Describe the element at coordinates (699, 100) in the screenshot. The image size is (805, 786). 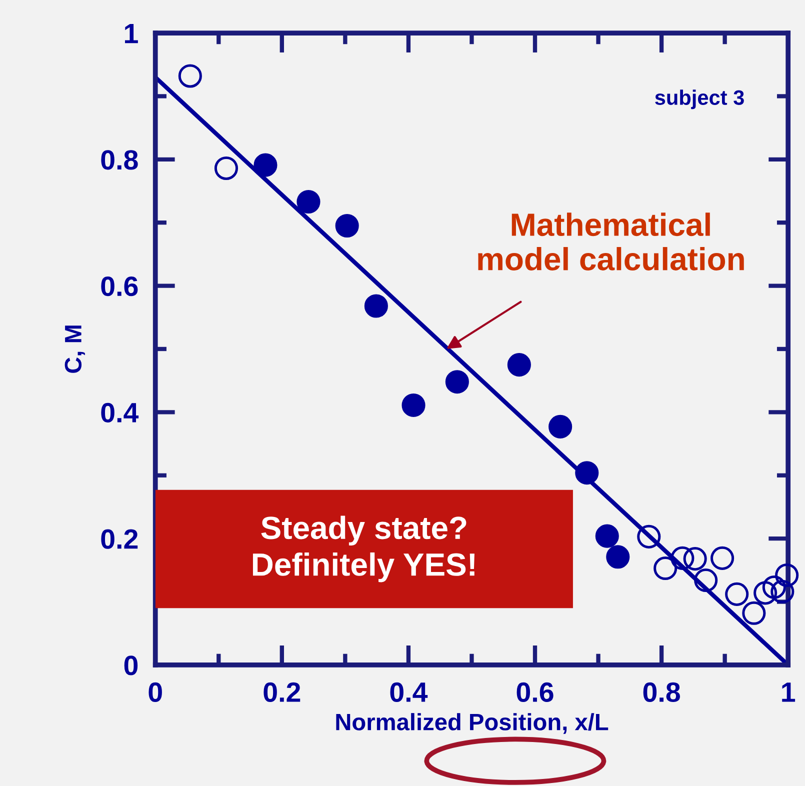
I see `annotation: subject 3` at that location.